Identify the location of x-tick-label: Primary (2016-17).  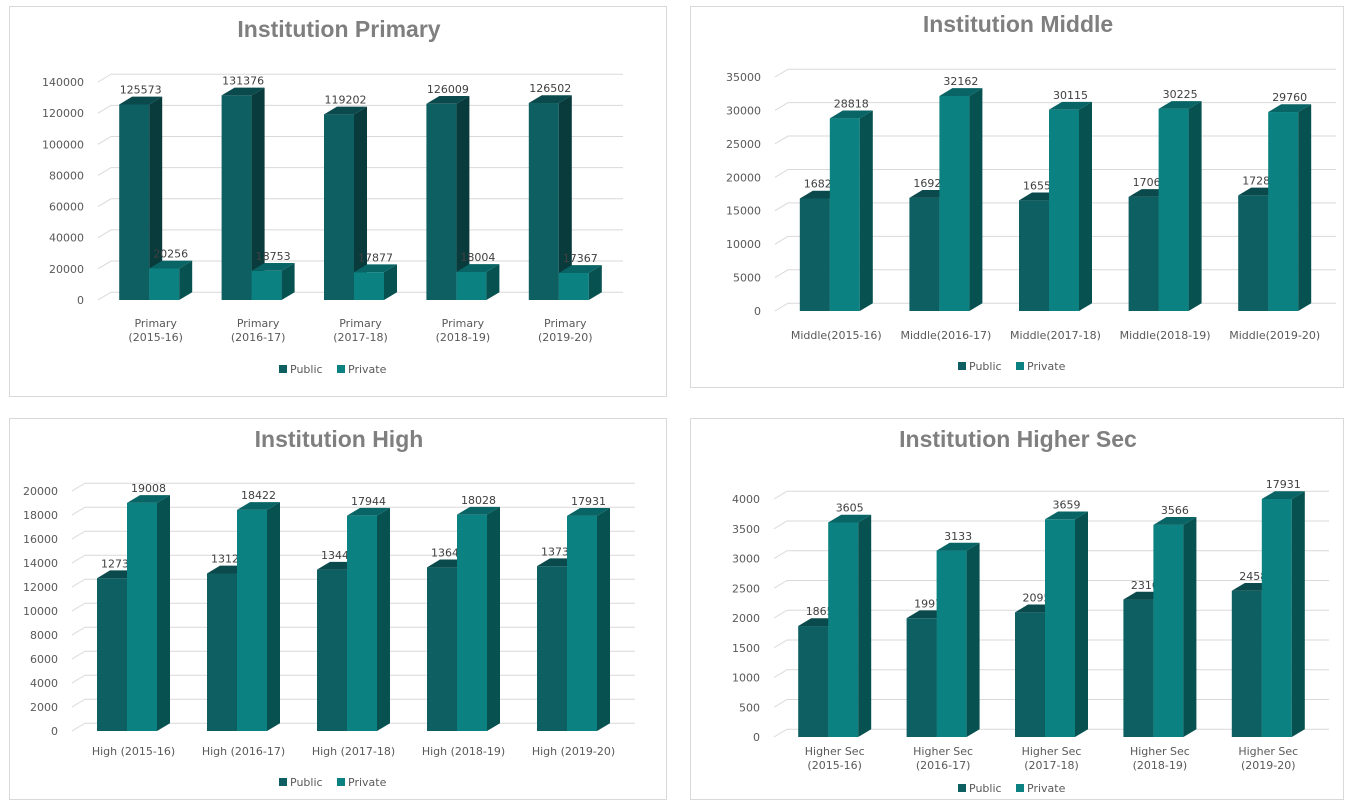
(258, 330).